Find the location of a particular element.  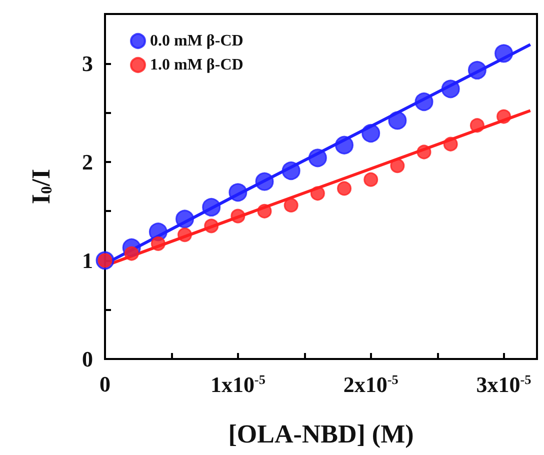

legend-label: 1.0 mM β-CD is located at coordinates (197, 65).